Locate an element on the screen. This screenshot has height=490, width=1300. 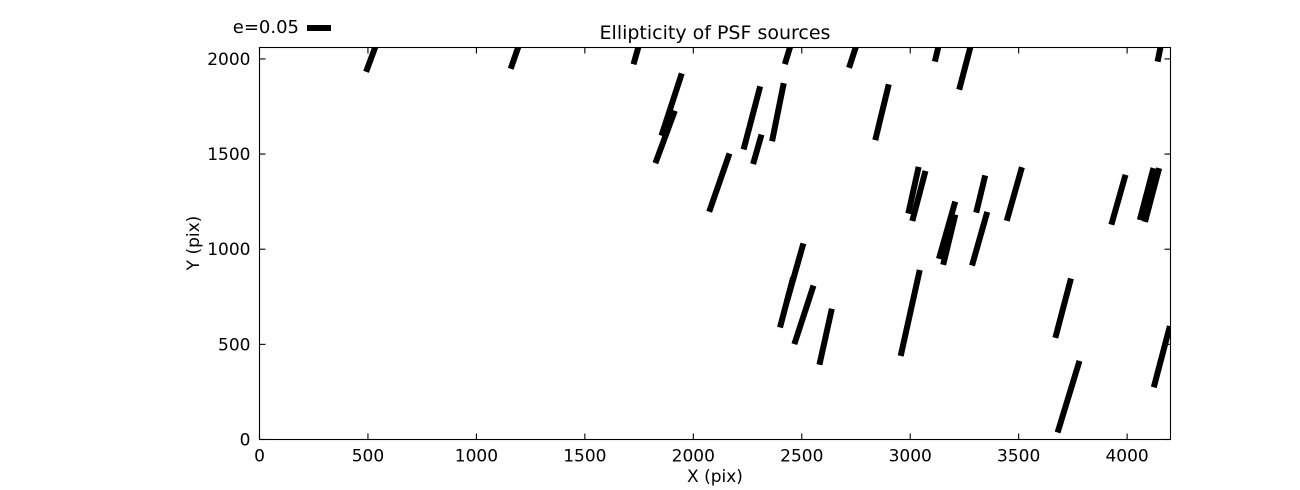
y-tick-label: 1500 is located at coordinates (228, 155).